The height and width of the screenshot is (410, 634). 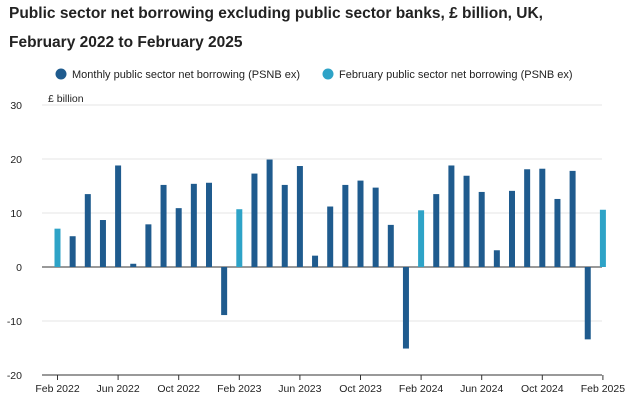 What do you see at coordinates (542, 389) in the screenshot?
I see `x-tick-label: Oct 2024` at bounding box center [542, 389].